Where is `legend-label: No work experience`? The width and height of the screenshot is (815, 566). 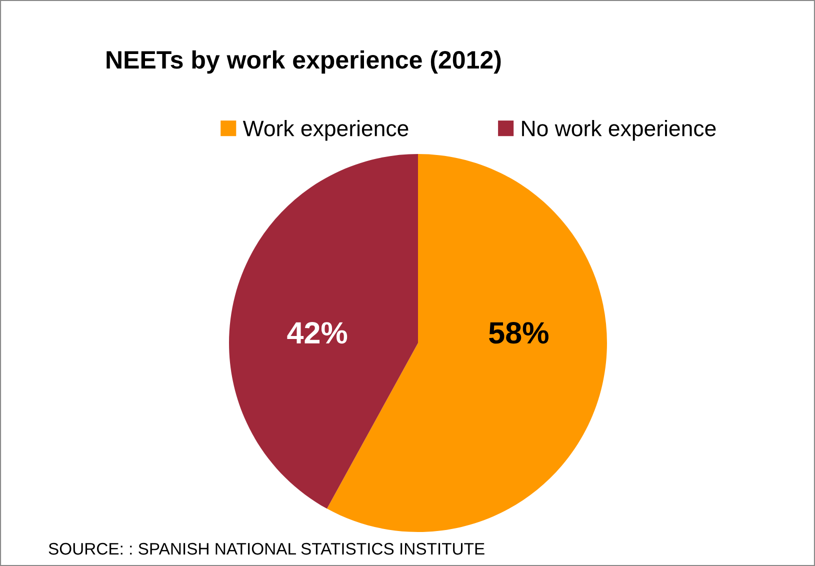 legend-label: No work experience is located at coordinates (619, 130).